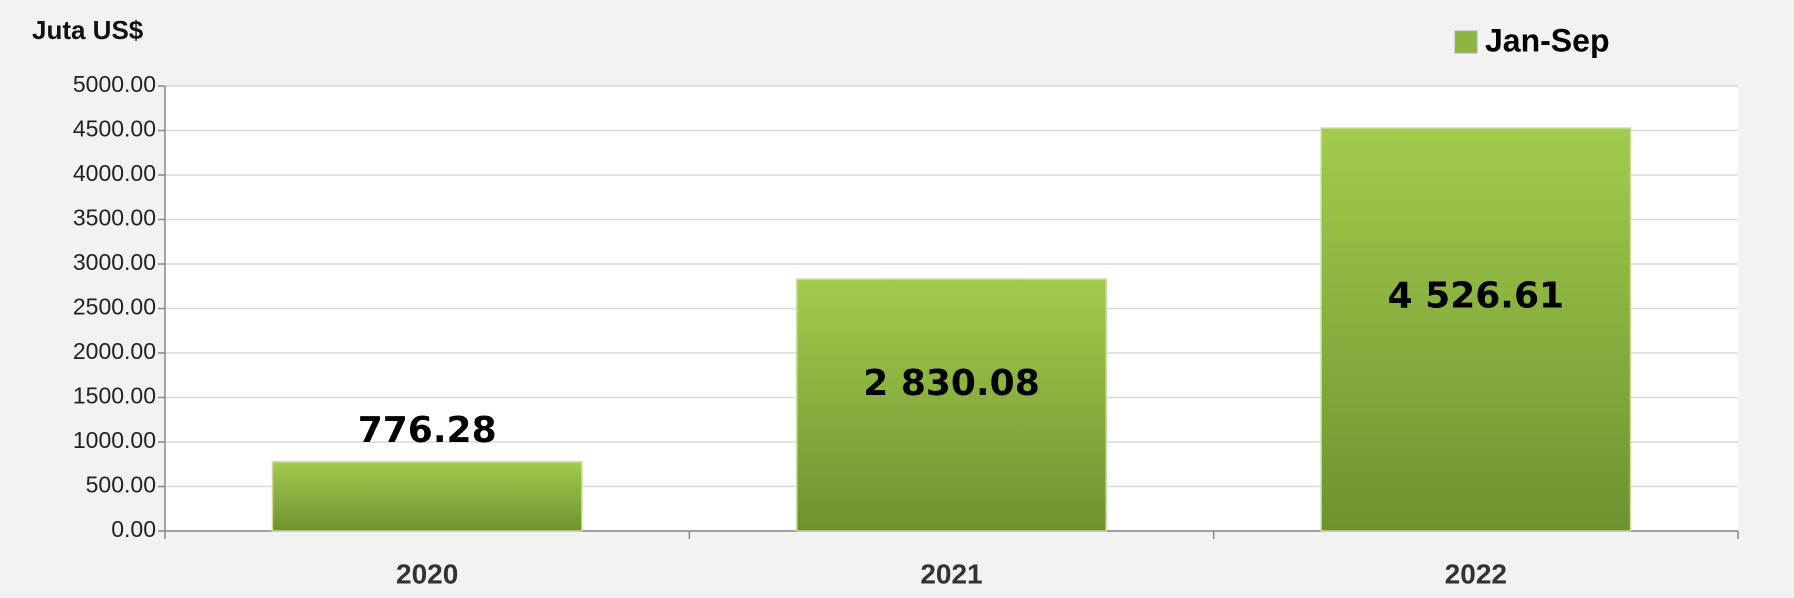  What do you see at coordinates (1476, 295) in the screenshot?
I see `value-label: 4 526.61` at bounding box center [1476, 295].